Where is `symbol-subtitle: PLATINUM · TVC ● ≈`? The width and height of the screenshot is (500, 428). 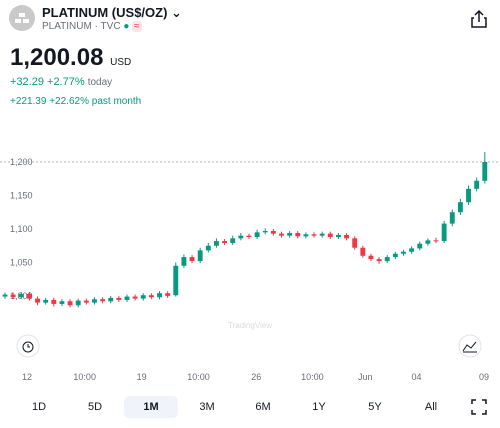
symbol-subtitle: PLATINUM · TVC ● ≈ is located at coordinates (92, 26).